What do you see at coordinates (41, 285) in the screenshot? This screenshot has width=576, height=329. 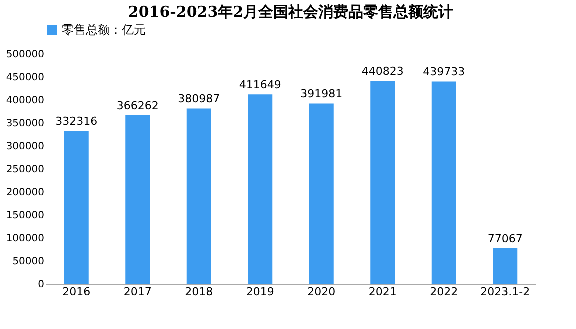 I see `y-tick-label: 0` at bounding box center [41, 285].